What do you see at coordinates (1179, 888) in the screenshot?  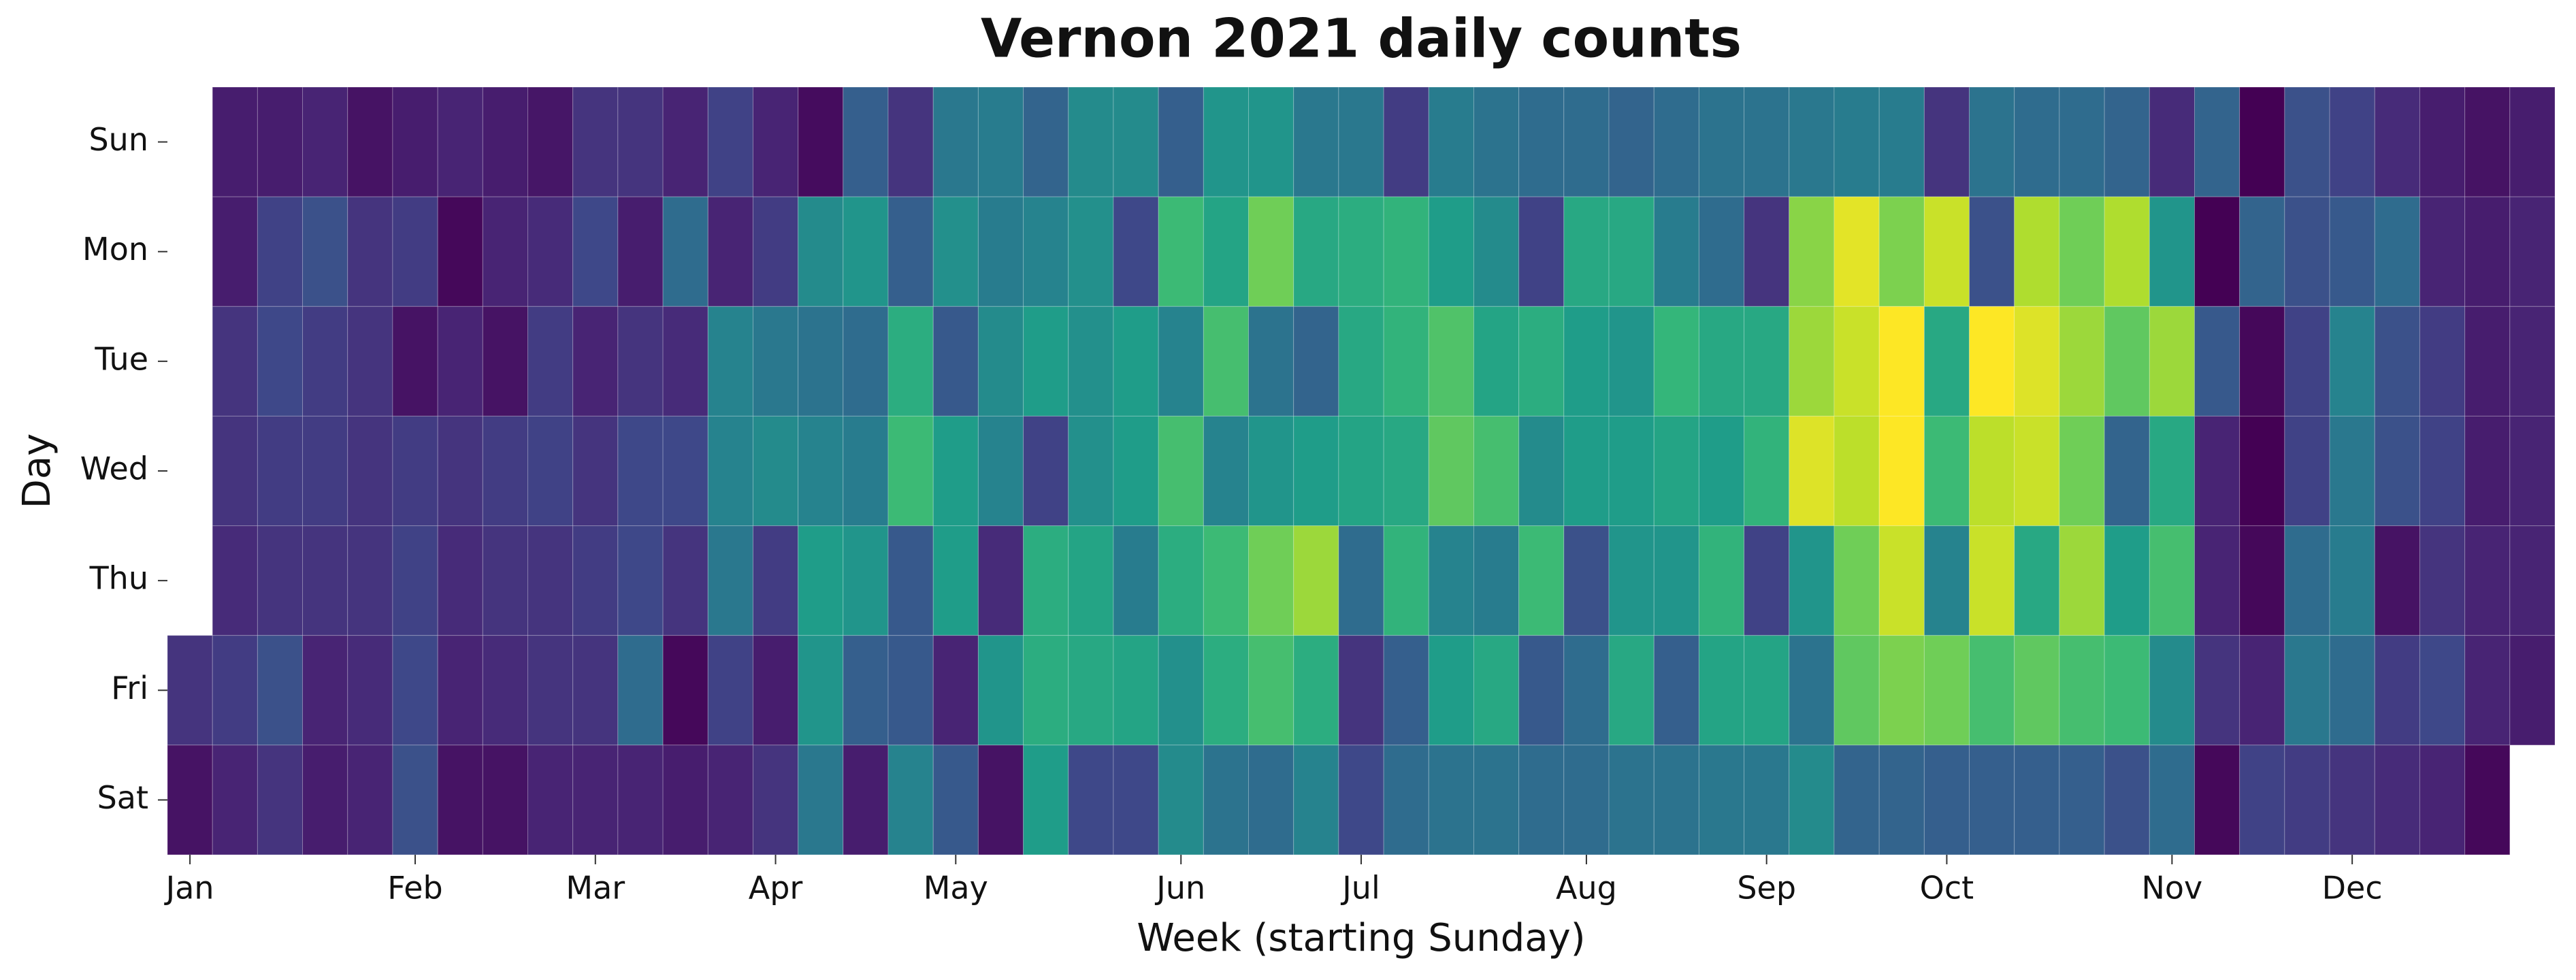 I see `x-tick-label: Jun` at bounding box center [1179, 888].